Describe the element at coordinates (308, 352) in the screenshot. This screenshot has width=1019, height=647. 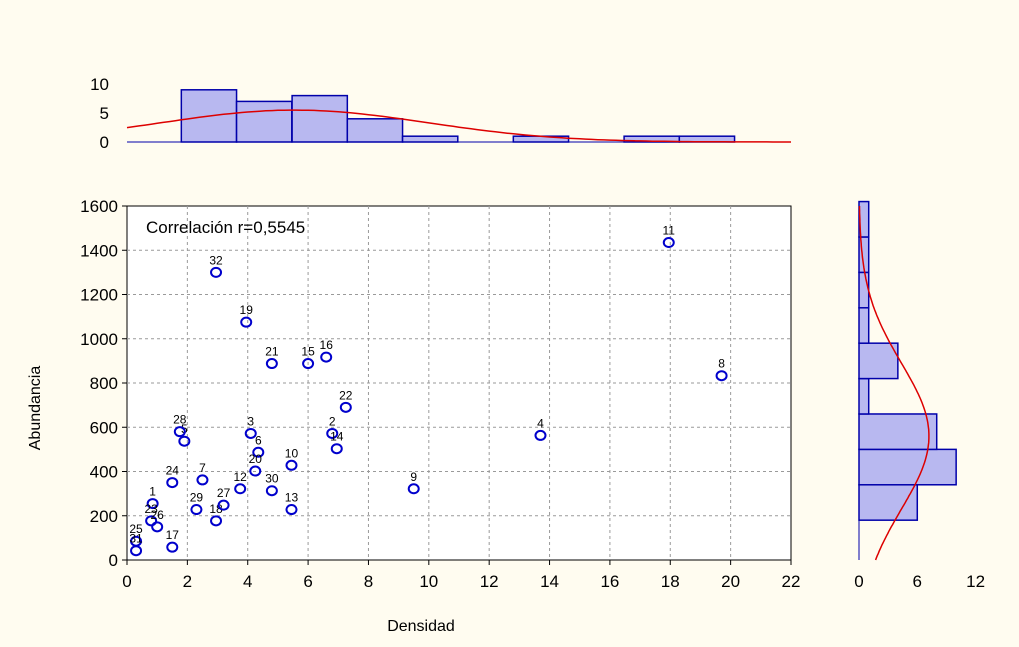
I see `data-point-label: 15` at that location.